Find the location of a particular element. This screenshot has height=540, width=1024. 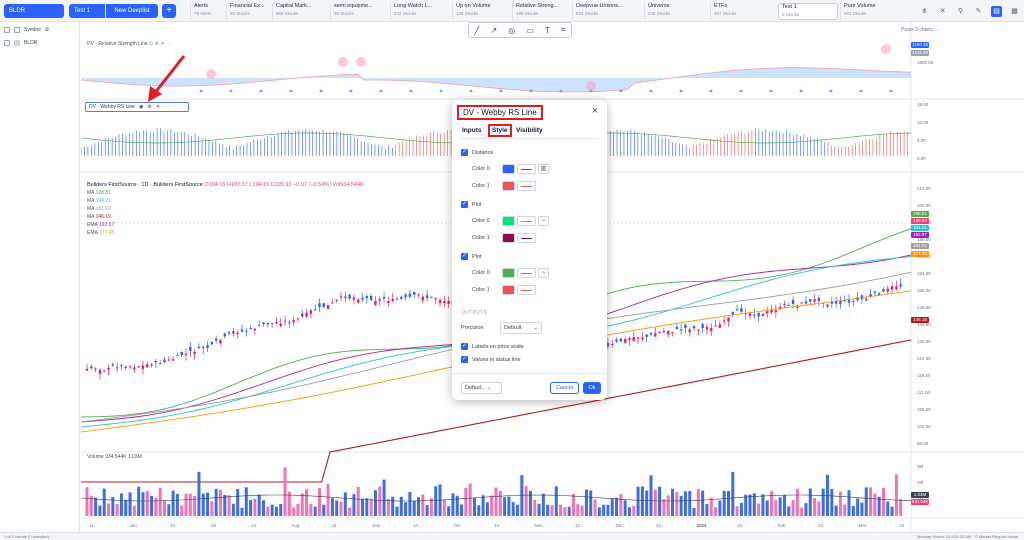

list-tab-up-on-volume: Up on Volume 126 Stocks is located at coordinates (482, 11).